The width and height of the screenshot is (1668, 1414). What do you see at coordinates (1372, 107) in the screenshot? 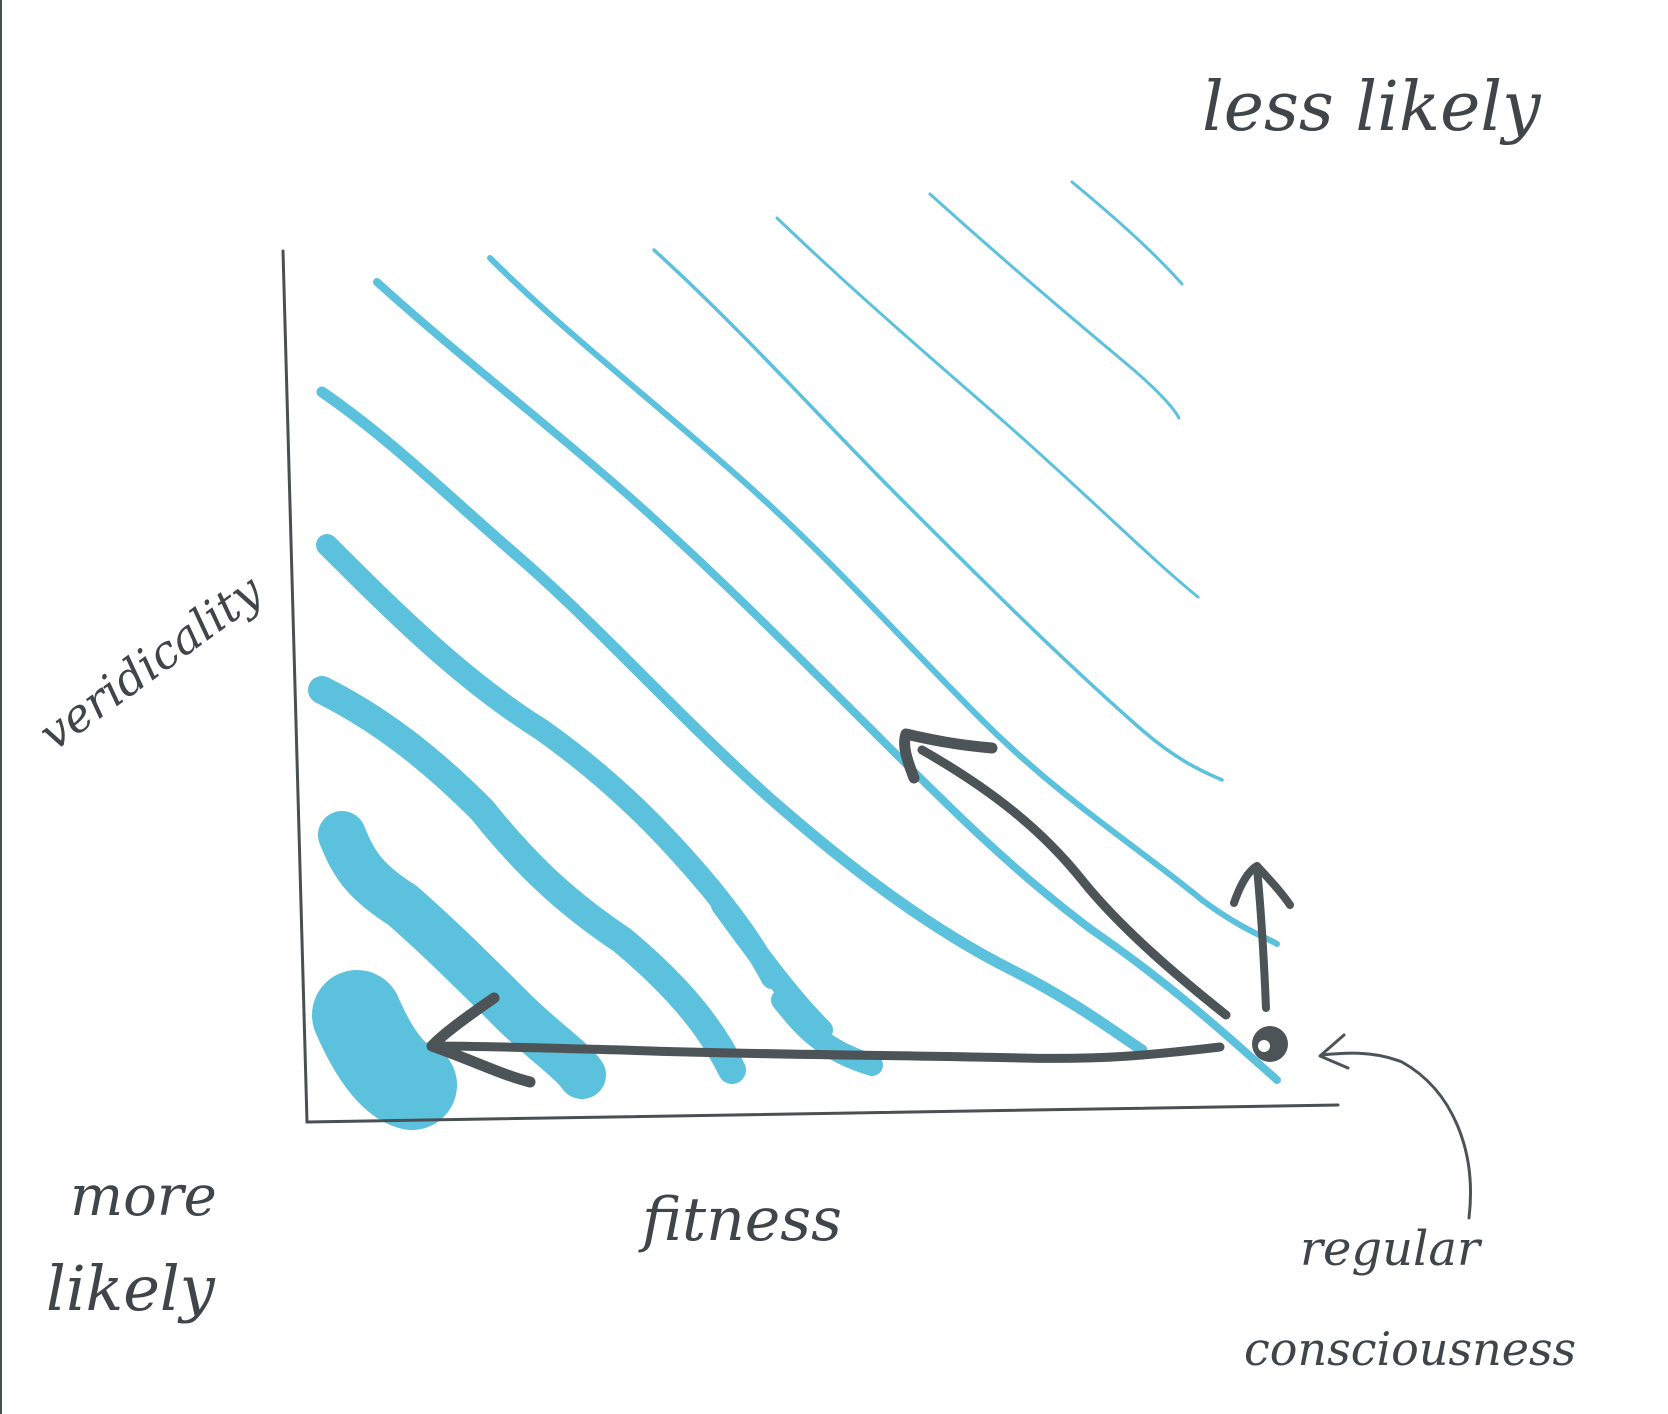
I see `less-likely-label: less likely` at bounding box center [1372, 107].